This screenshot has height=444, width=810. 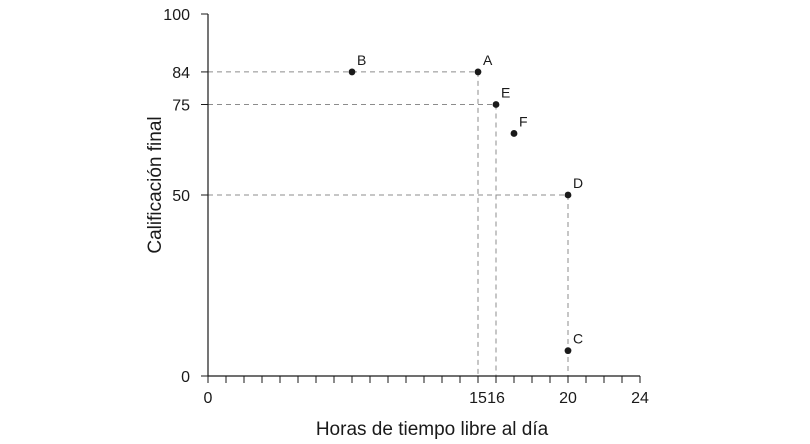 I want to click on x-tick-label: 0, so click(x=208, y=398).